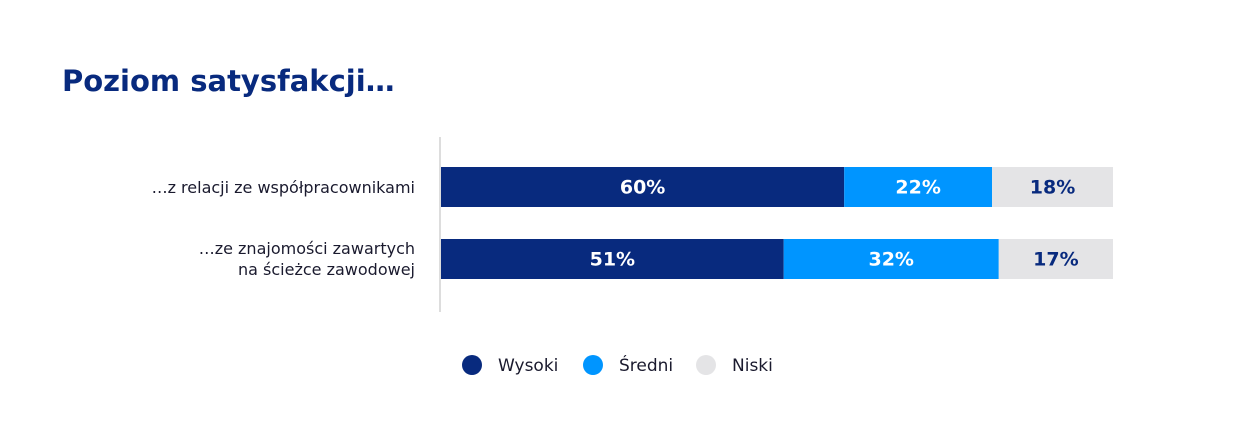 The image size is (1240, 437). I want to click on value-label: 60%, so click(642, 188).